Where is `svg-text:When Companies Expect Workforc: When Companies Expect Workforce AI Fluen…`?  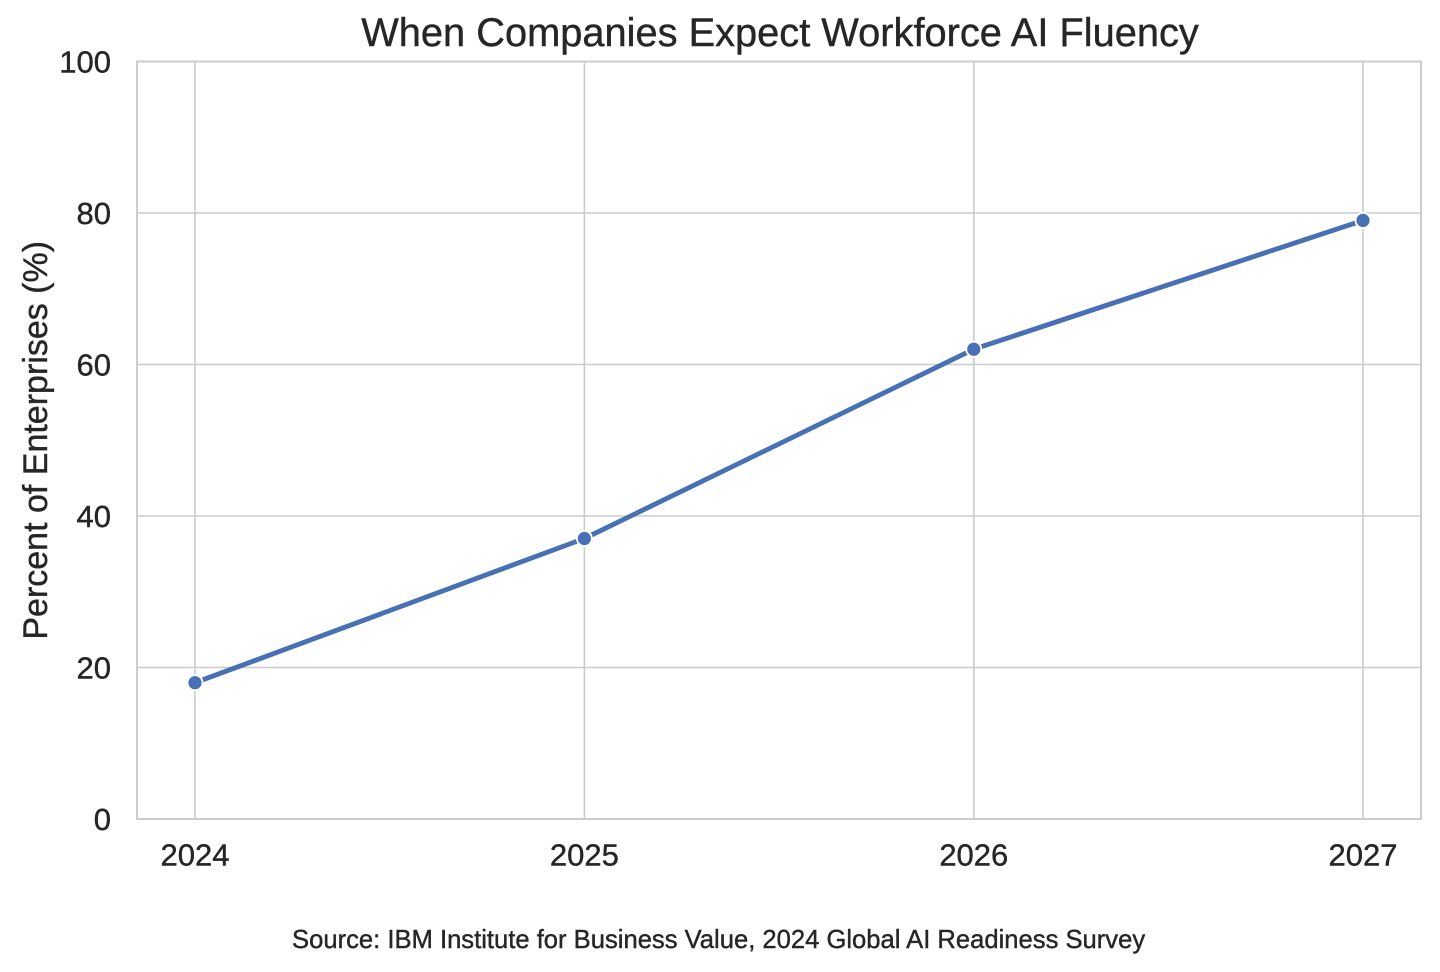
svg-text:When Companies Expect Workforc: When Companies Expect Workforce AI Fluen… is located at coordinates (780, 33).